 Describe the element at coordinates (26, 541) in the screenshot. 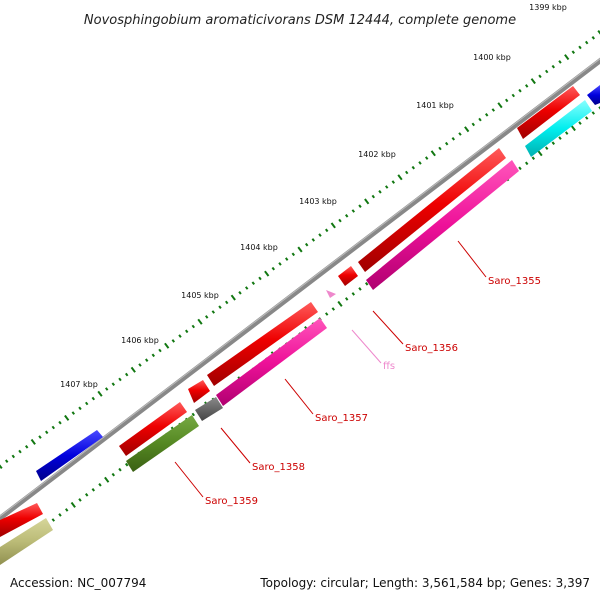

I see `gene-bar-khaki-edge` at that location.